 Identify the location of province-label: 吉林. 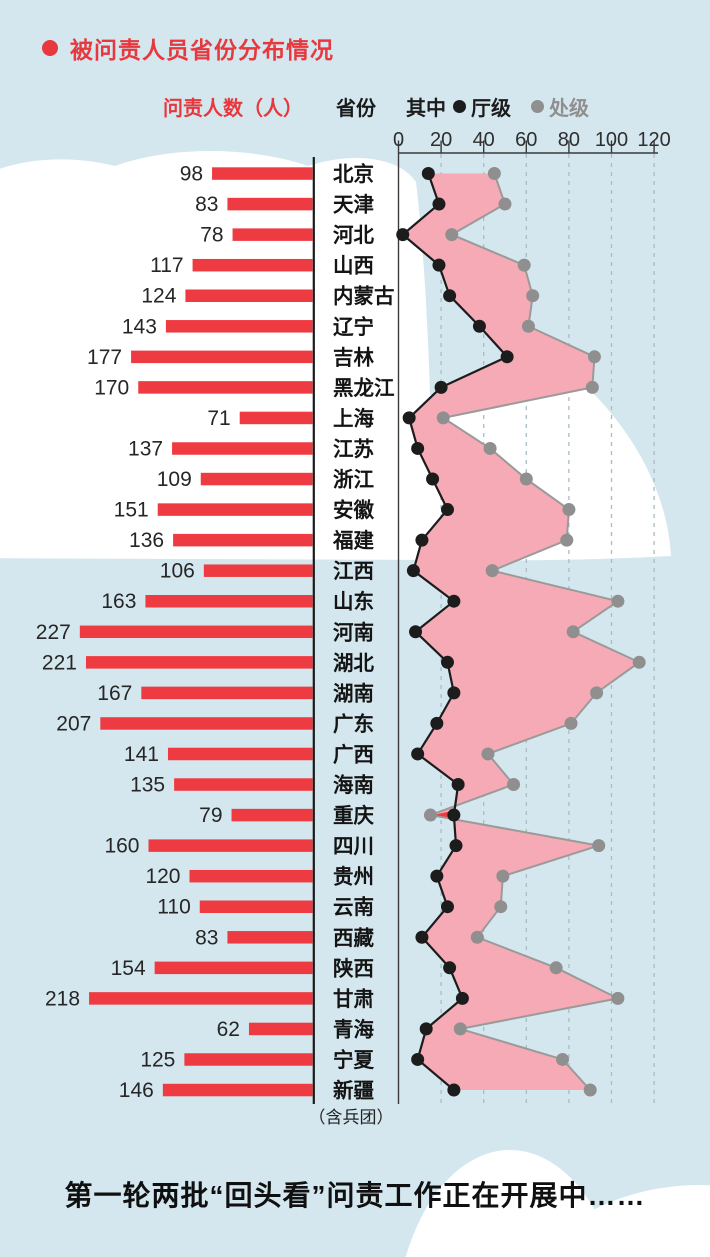
(353, 357).